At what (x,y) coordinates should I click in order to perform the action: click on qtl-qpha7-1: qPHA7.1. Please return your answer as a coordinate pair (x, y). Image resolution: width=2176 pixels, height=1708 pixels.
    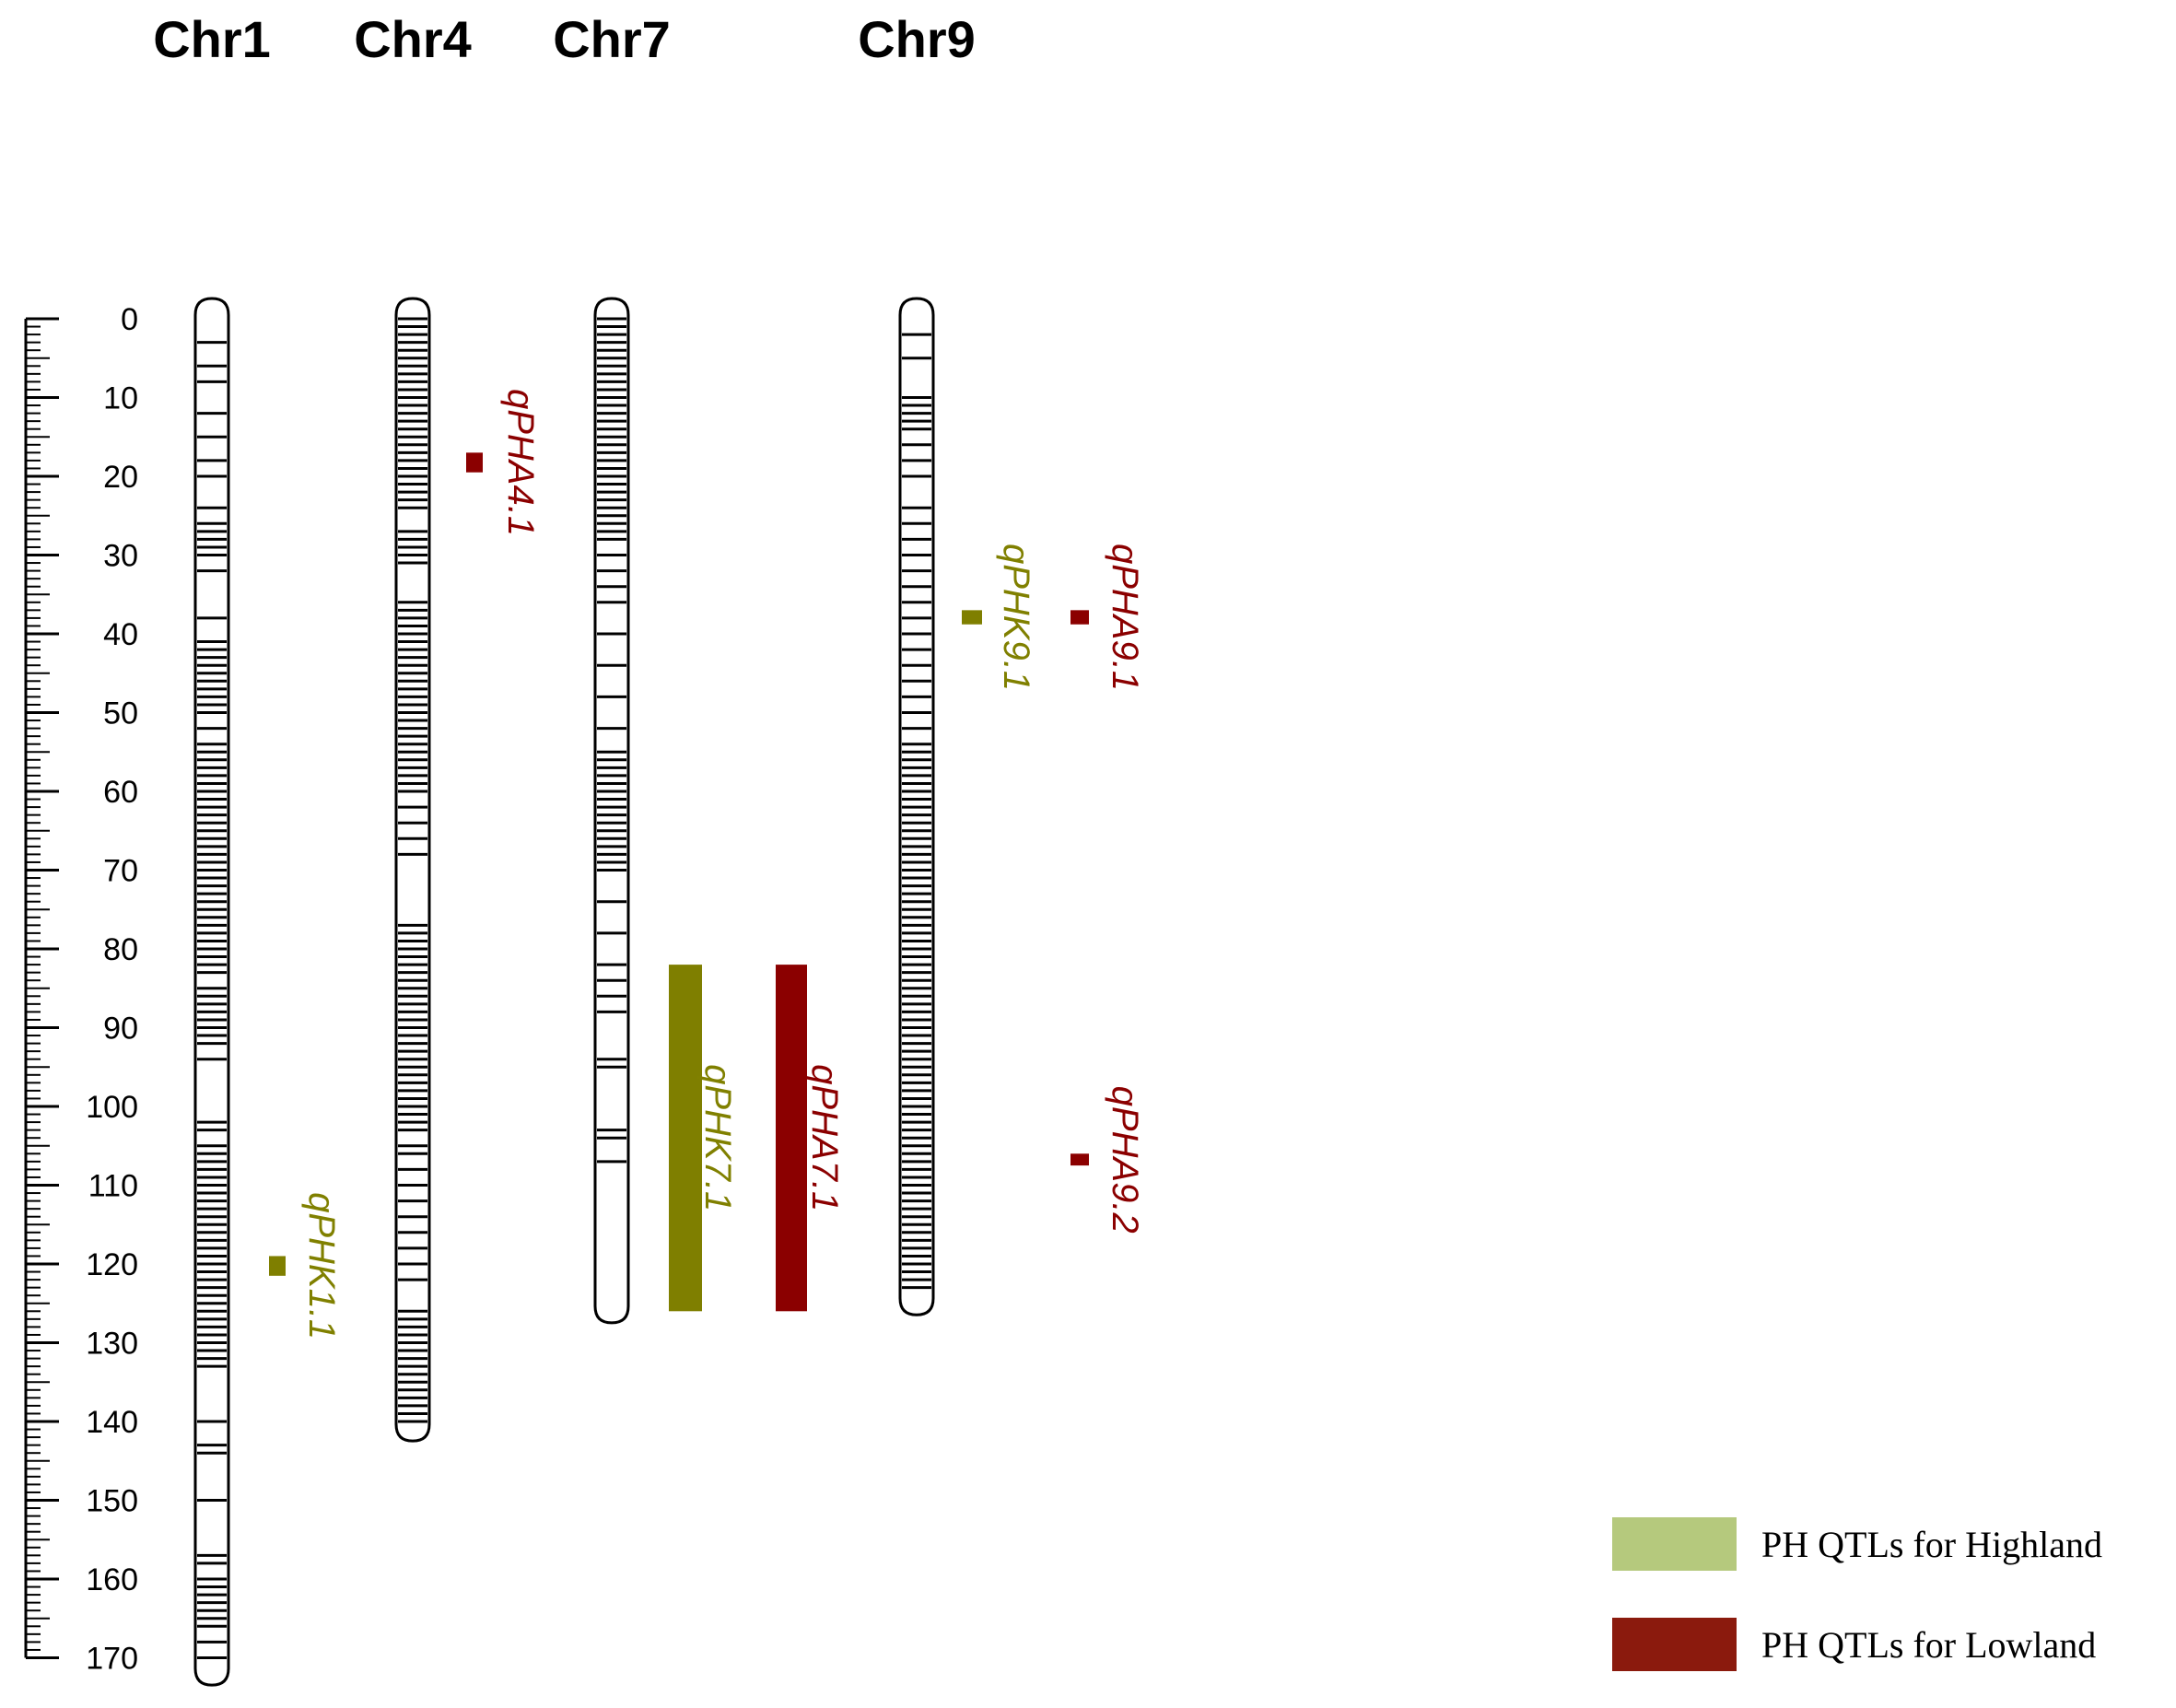
    Looking at the image, I should click on (810, 1138).